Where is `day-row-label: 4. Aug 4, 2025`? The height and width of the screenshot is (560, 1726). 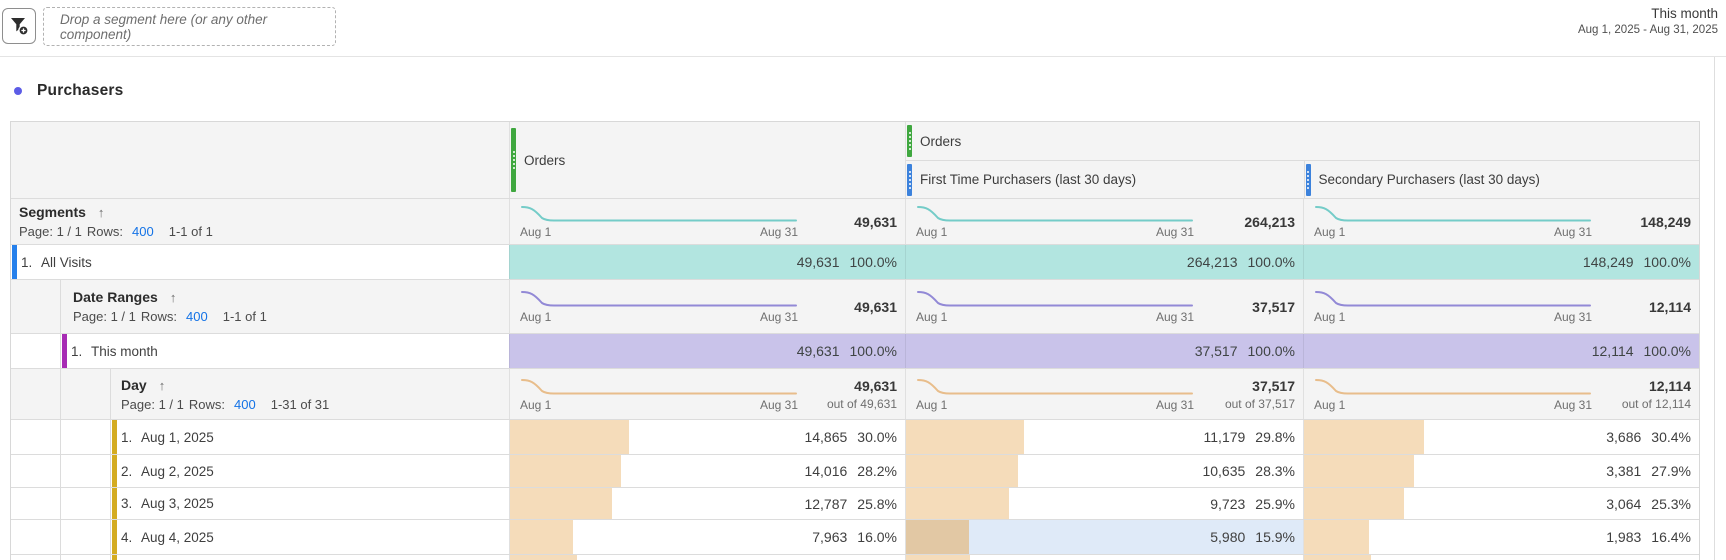 day-row-label: 4. Aug 4, 2025 is located at coordinates (260, 537).